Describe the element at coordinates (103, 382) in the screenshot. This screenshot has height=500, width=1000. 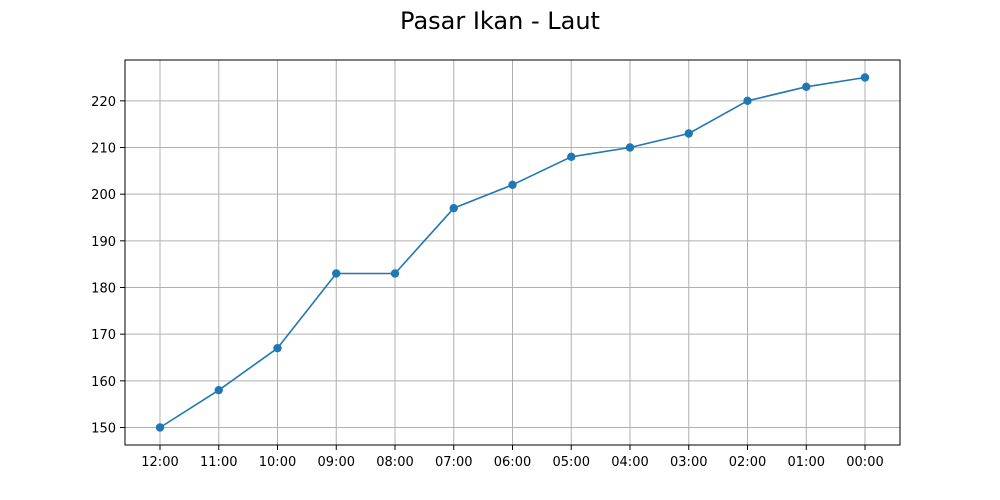
I see `y-tick-label: 160` at that location.